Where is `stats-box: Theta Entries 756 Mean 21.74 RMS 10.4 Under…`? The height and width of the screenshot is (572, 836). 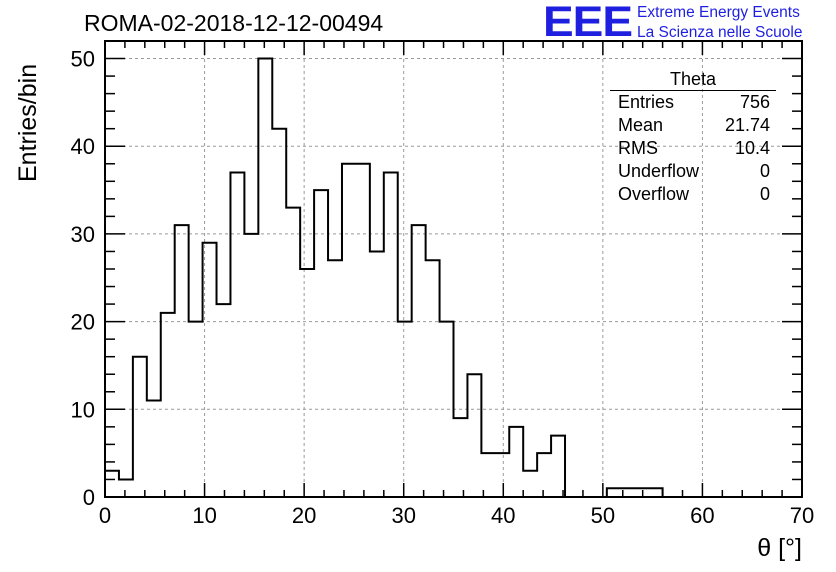 stats-box: Theta Entries 756 Mean 21.74 RMS 10.4 Under… is located at coordinates (693, 137).